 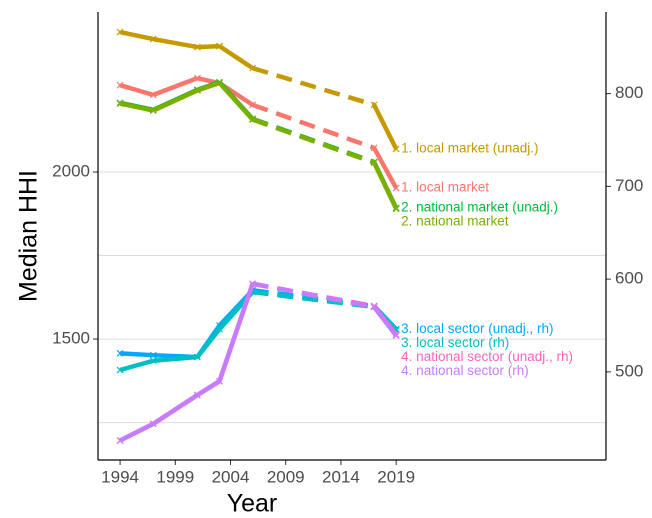 I want to click on series-label: 3. local sector (rh), so click(x=455, y=342).